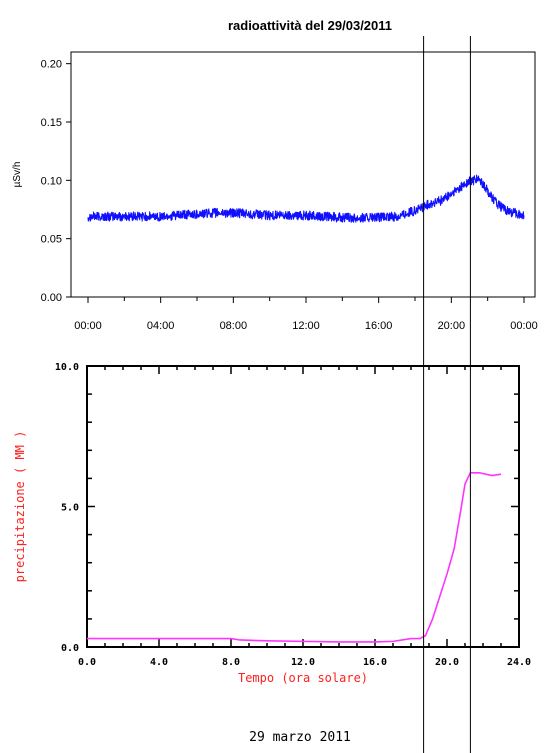 This screenshot has width=549, height=753. I want to click on precipitation-y-tick-label: 0.0, so click(70, 648).